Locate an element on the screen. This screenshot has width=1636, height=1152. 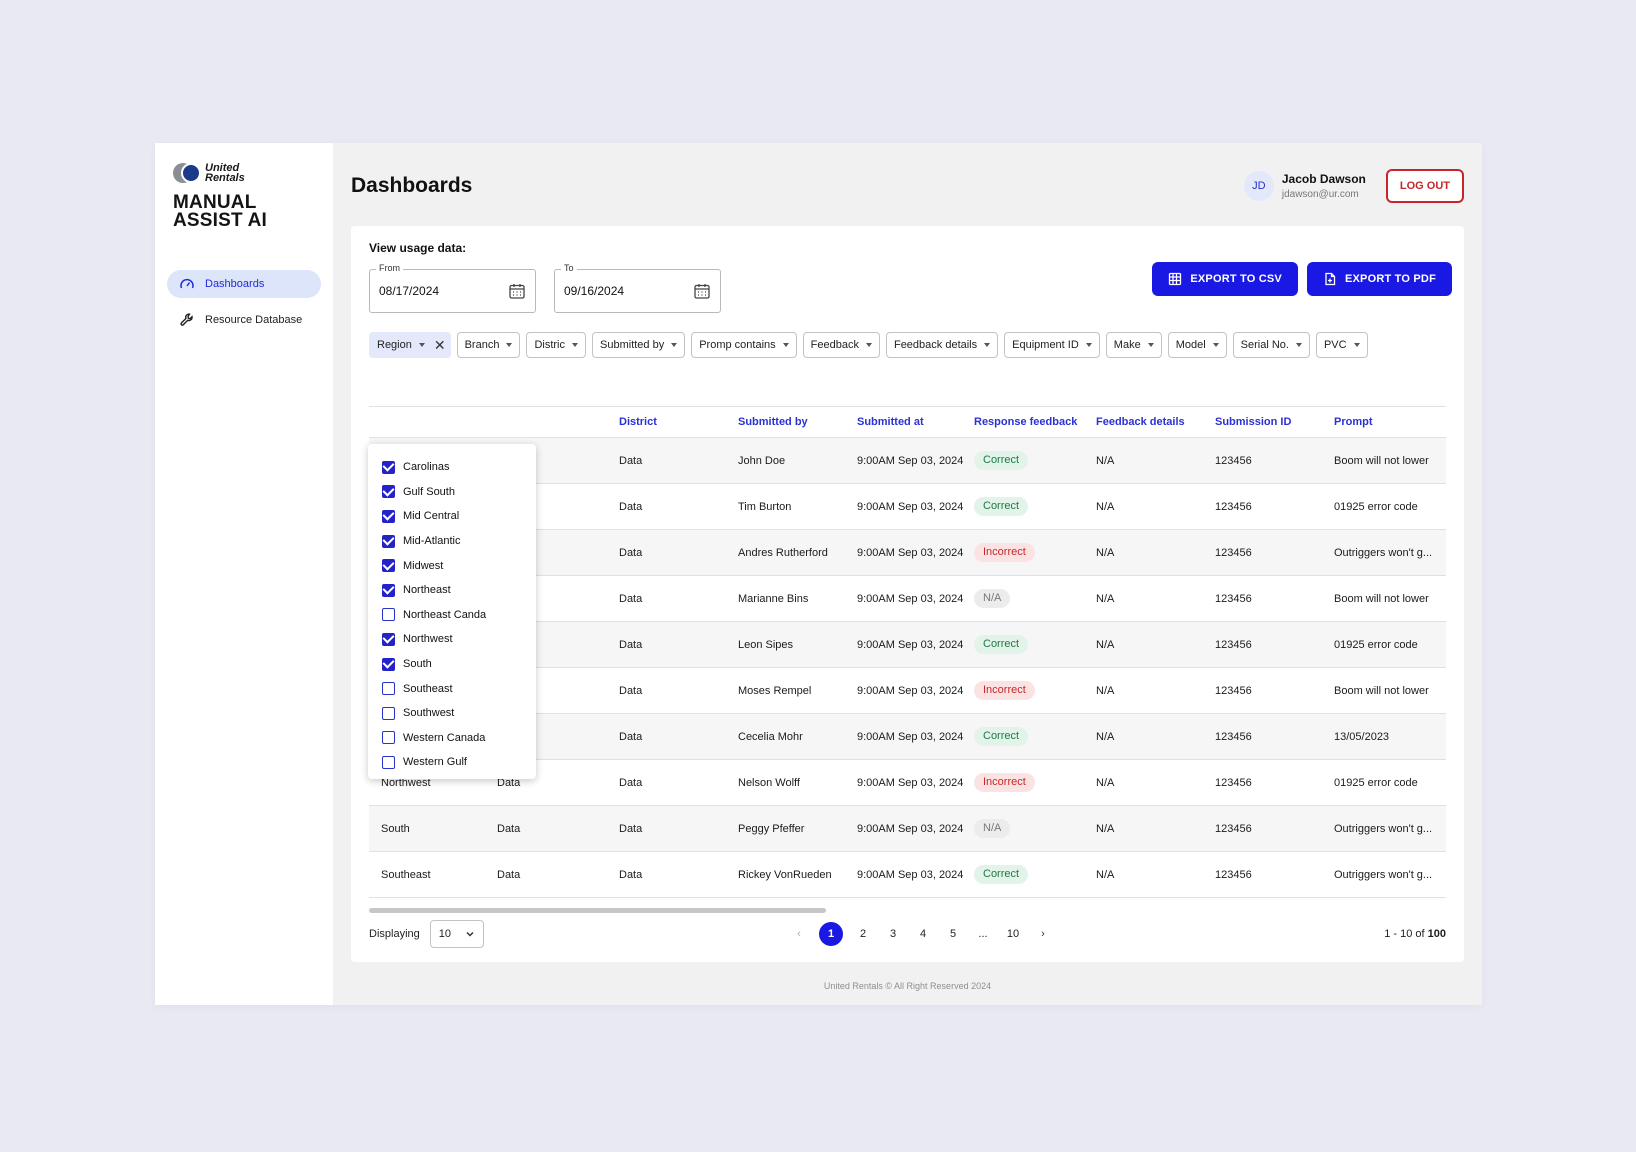
page-button: 4 is located at coordinates (923, 934).